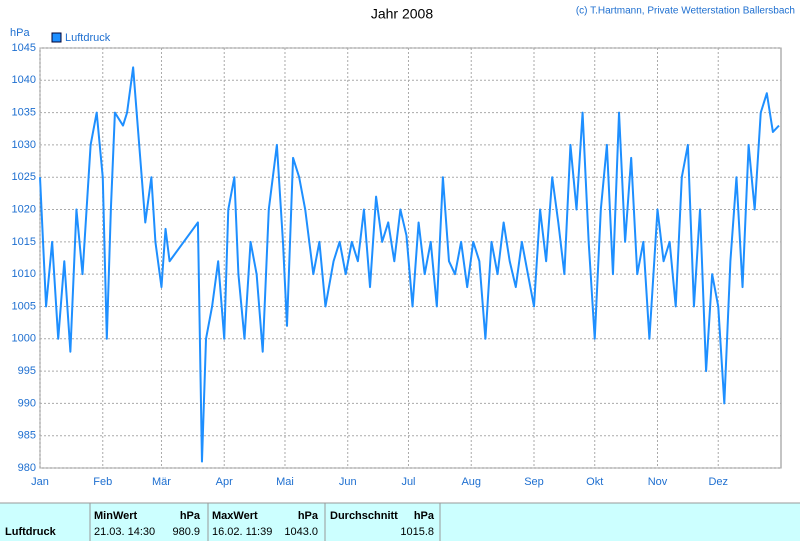 This screenshot has width=800, height=541. Describe the element at coordinates (224, 482) in the screenshot. I see `x-tick-label: Apr` at that location.